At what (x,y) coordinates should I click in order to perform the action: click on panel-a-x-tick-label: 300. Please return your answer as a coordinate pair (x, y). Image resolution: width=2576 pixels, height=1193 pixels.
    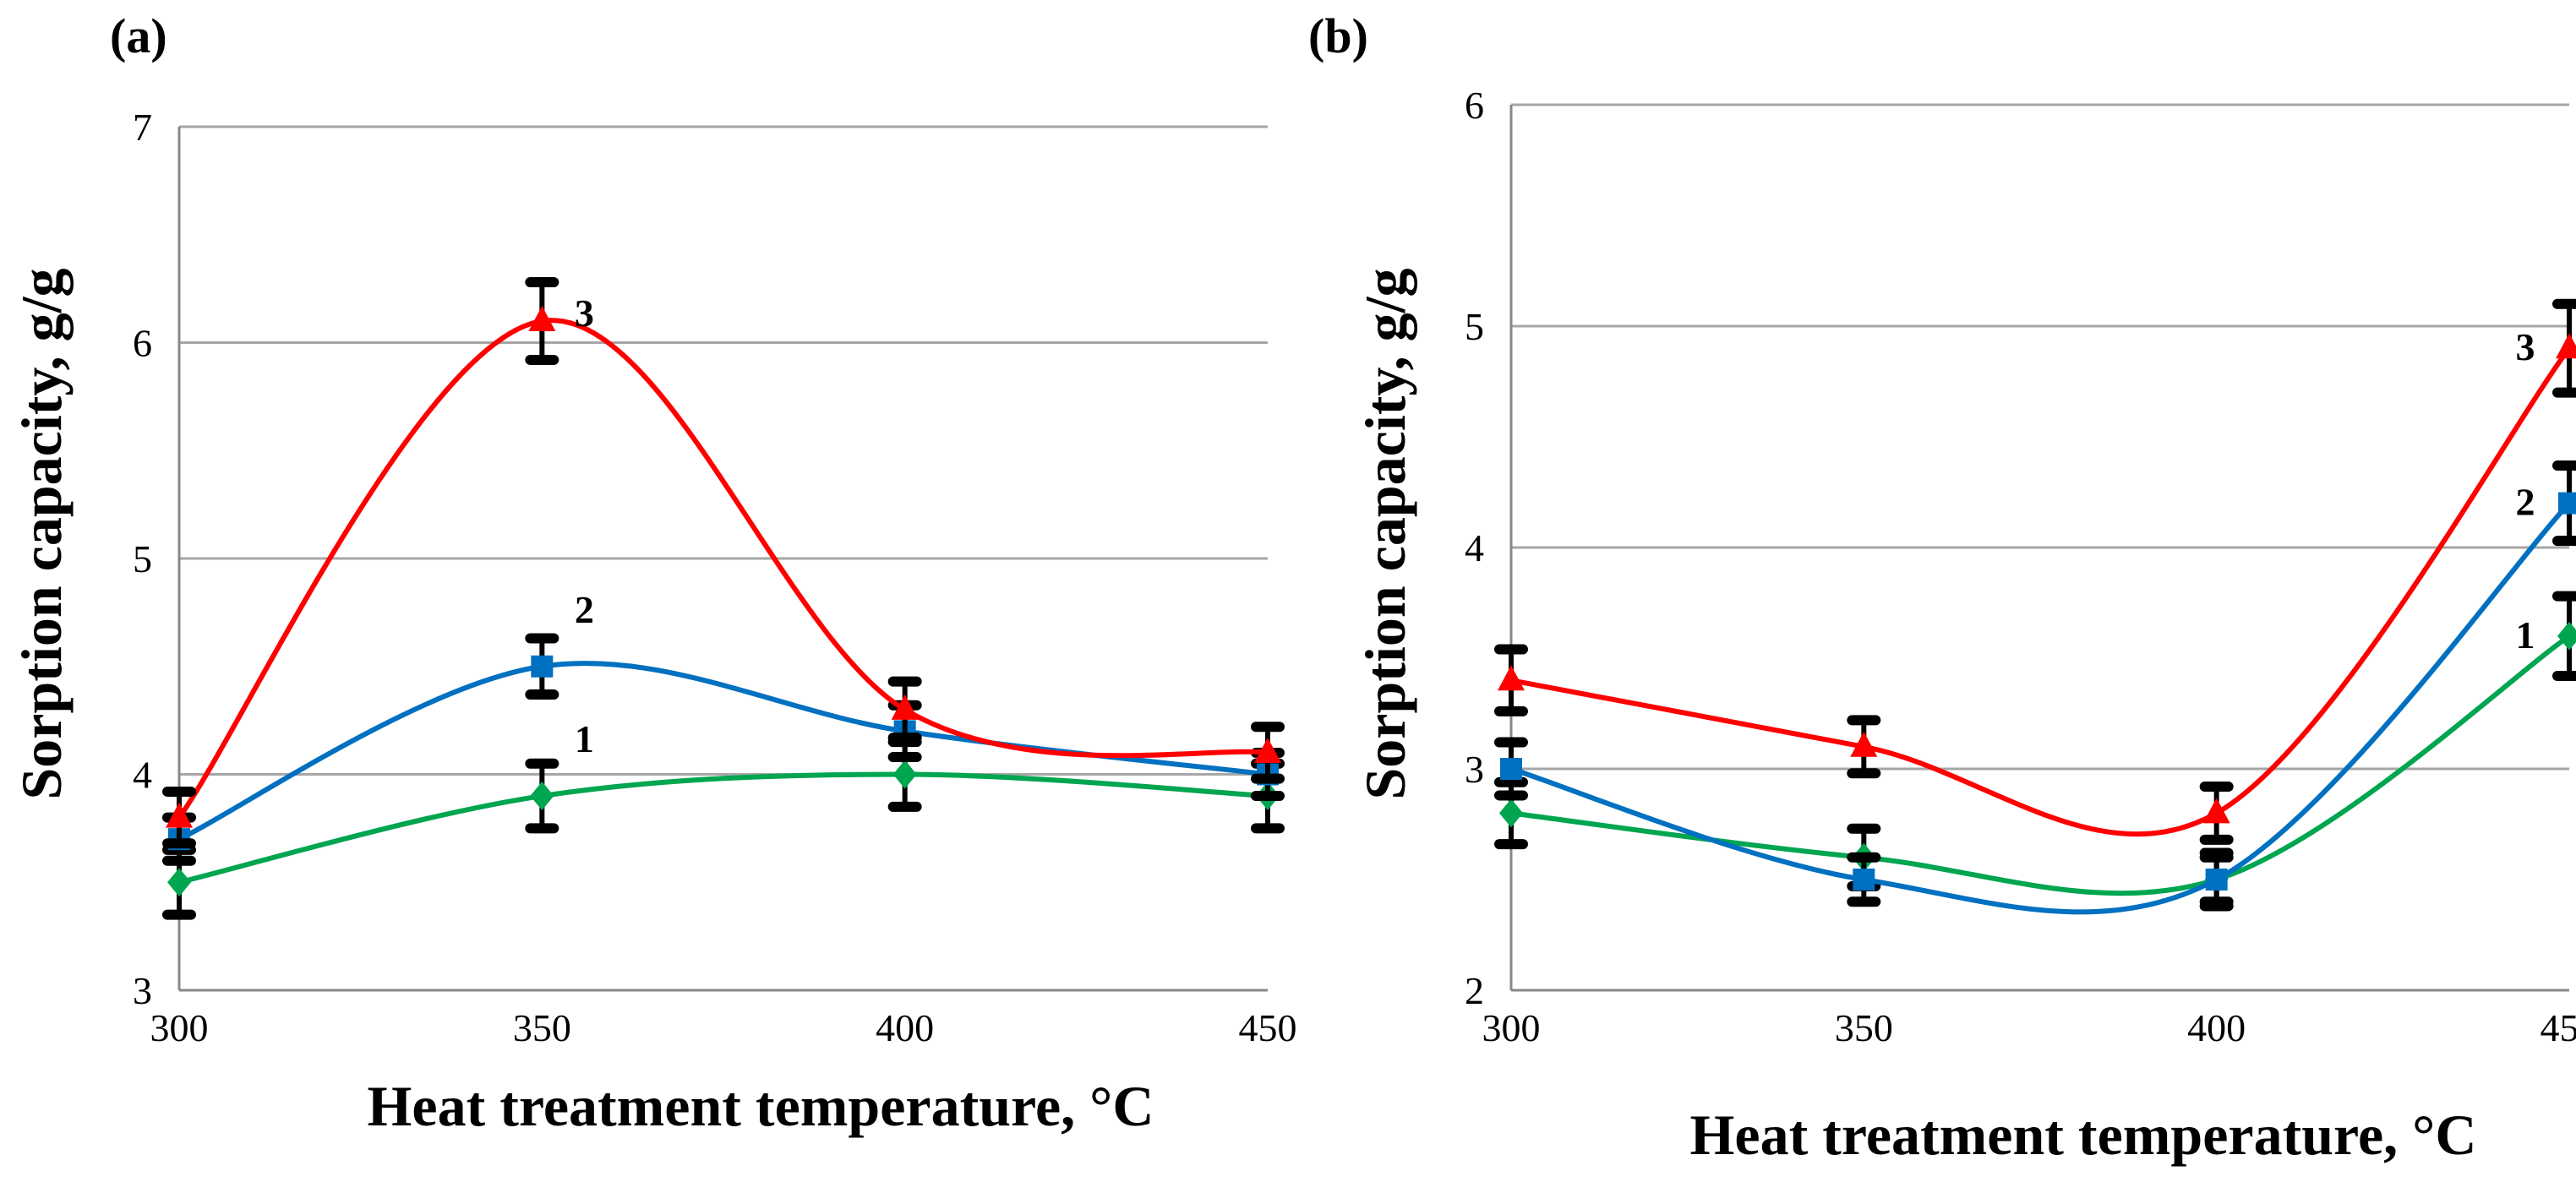
    Looking at the image, I should click on (179, 1027).